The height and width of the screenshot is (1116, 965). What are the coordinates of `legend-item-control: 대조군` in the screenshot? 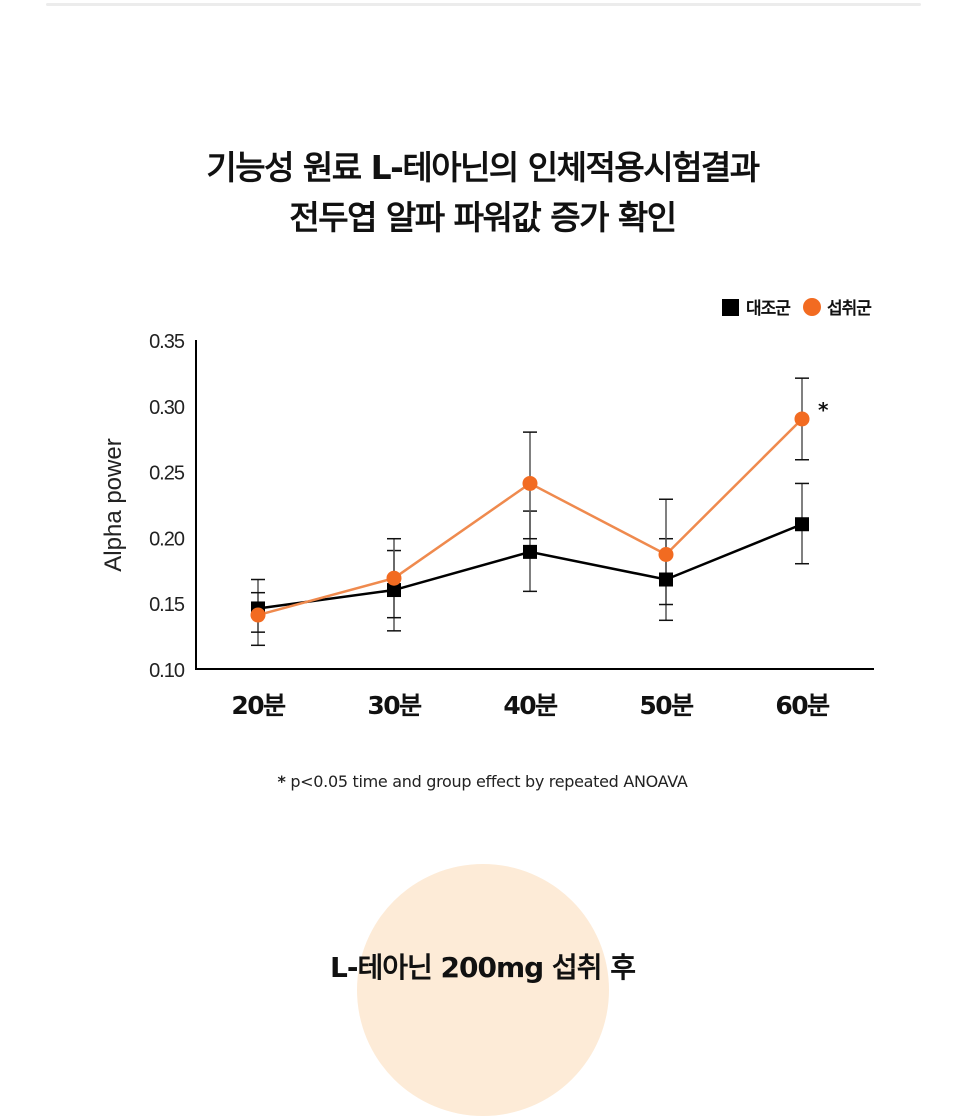 It's located at (757, 309).